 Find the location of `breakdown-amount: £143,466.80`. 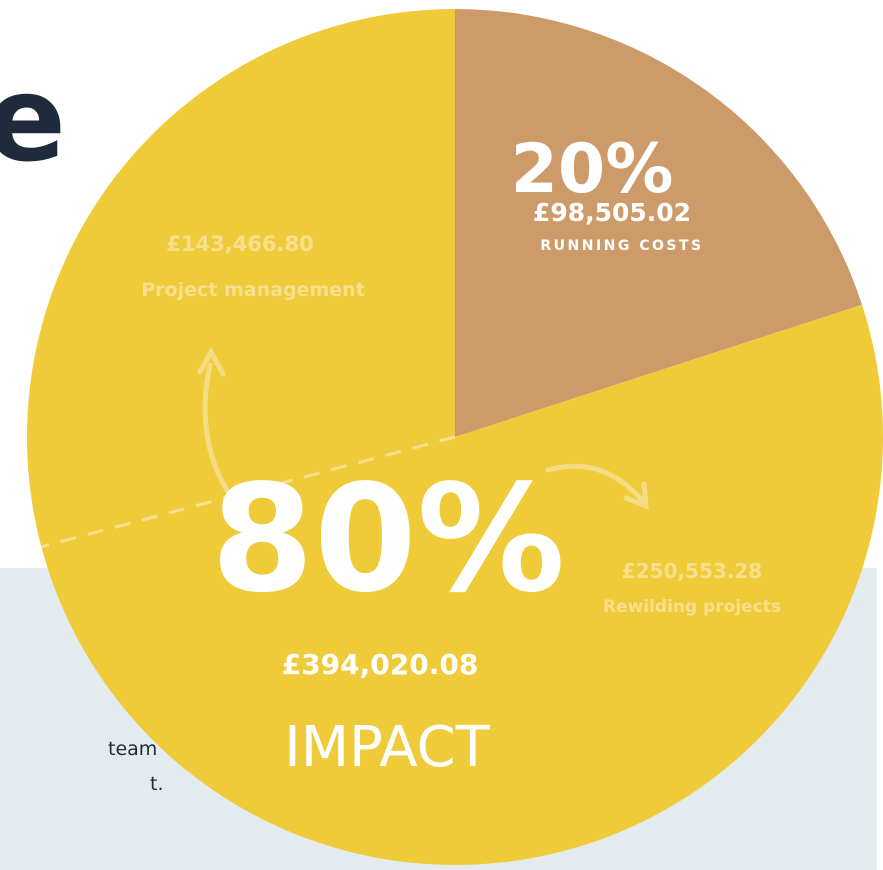

breakdown-amount: £143,466.80 is located at coordinates (239, 244).